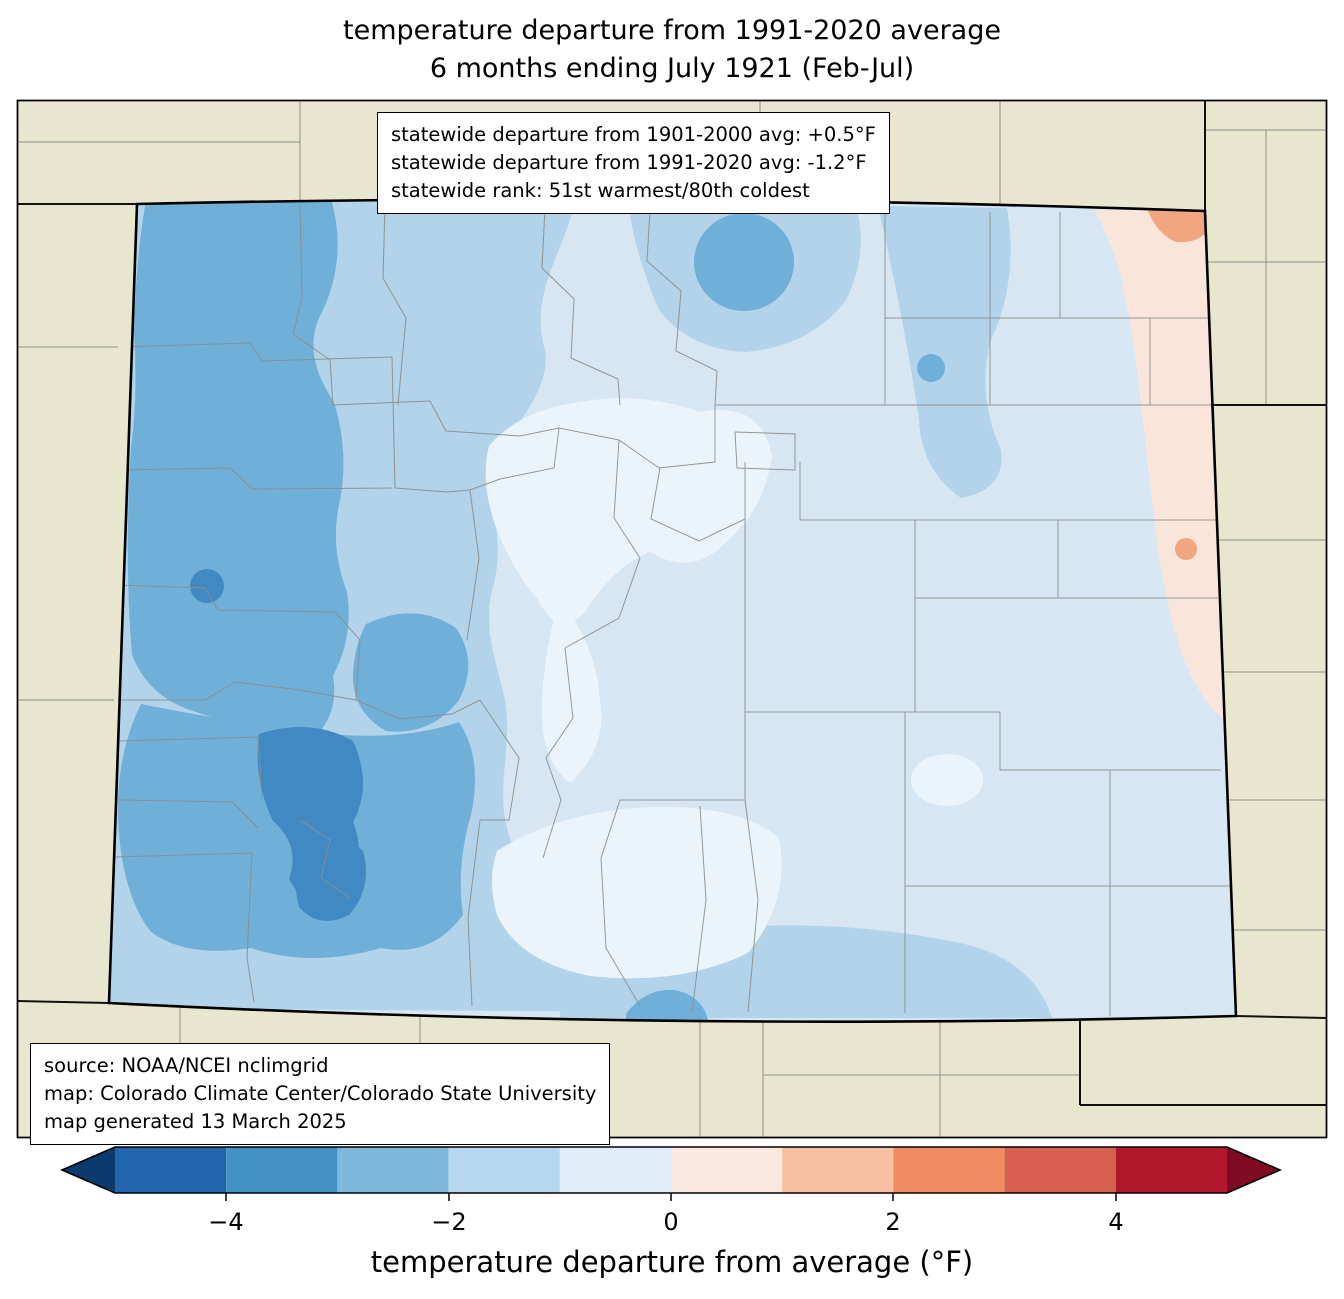  What do you see at coordinates (225, 1222) in the screenshot?
I see `colorbar-tick-label-0: −4` at bounding box center [225, 1222].